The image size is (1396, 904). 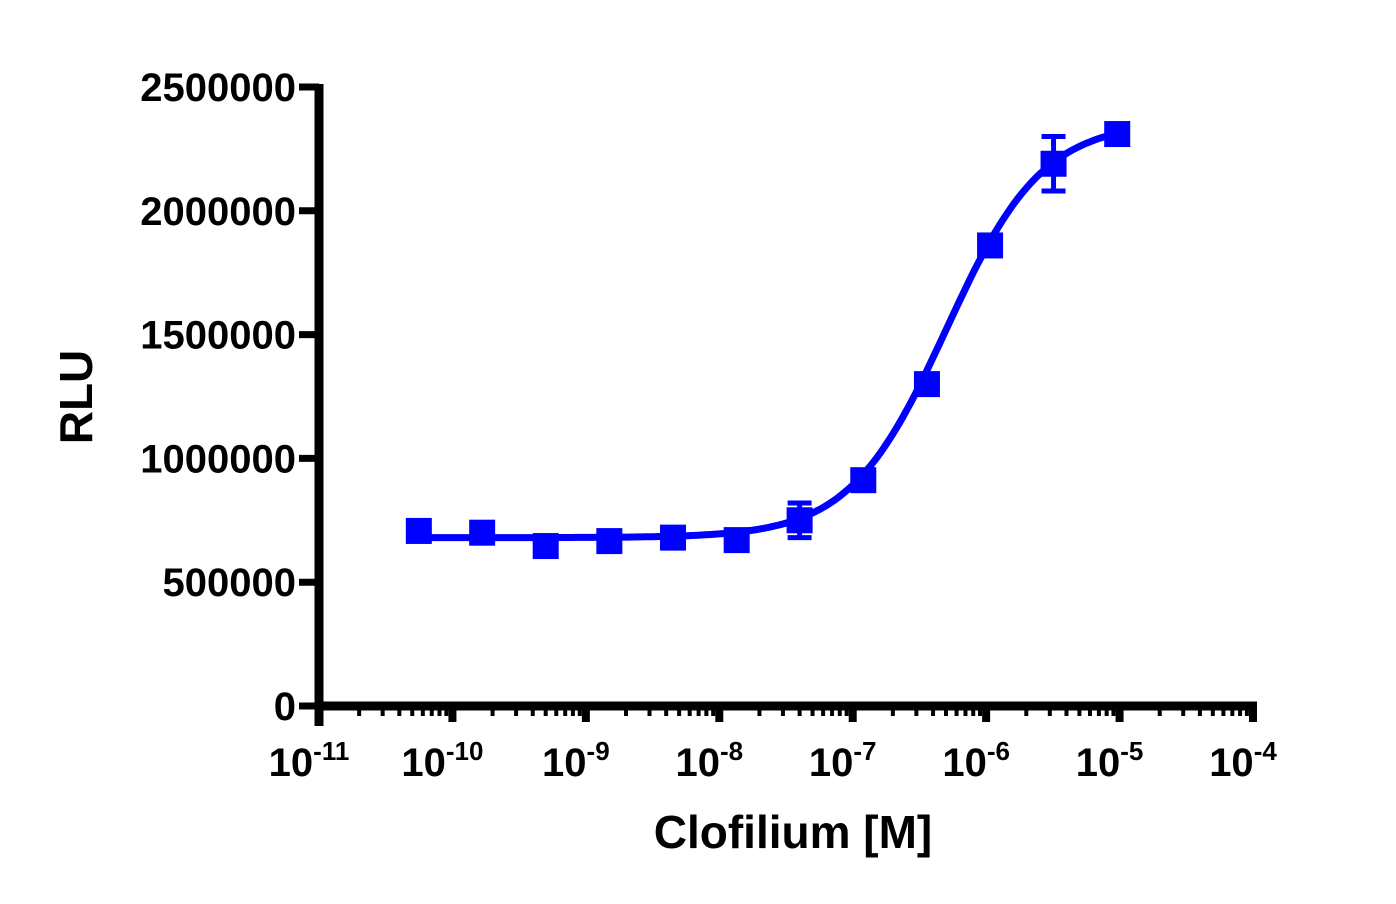 I want to click on y-tick-label: 500000, so click(x=229, y=583).